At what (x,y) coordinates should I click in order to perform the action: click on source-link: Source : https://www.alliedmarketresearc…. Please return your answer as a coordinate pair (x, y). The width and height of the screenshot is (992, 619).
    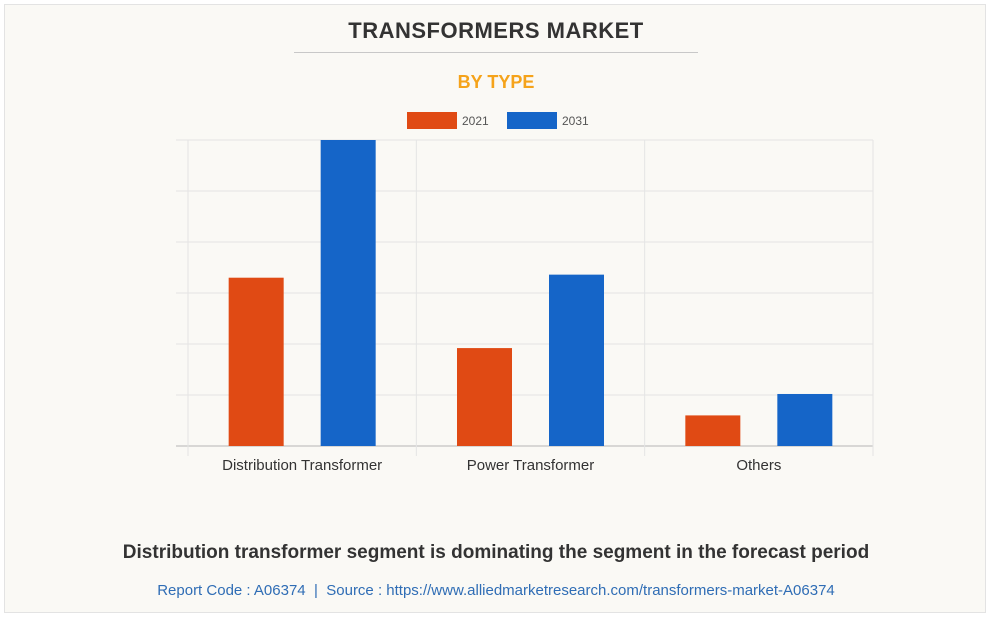
    Looking at the image, I should click on (580, 590).